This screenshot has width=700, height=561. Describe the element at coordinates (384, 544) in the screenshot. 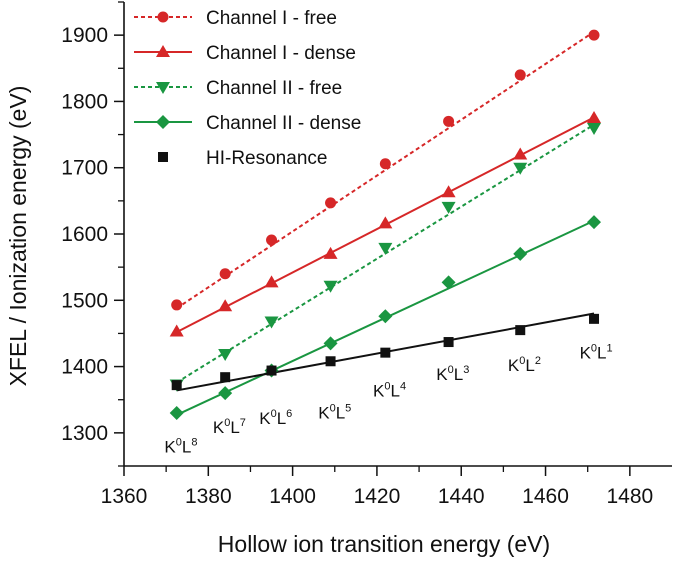

I see `x-axis-title: Hollow ion transition energy (eV)` at that location.